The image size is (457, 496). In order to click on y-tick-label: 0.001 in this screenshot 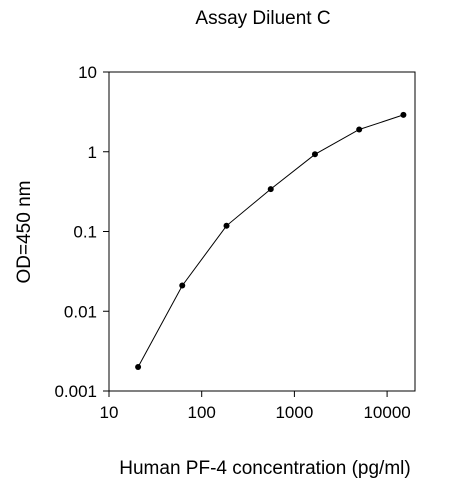, I will do `click(75, 391)`.